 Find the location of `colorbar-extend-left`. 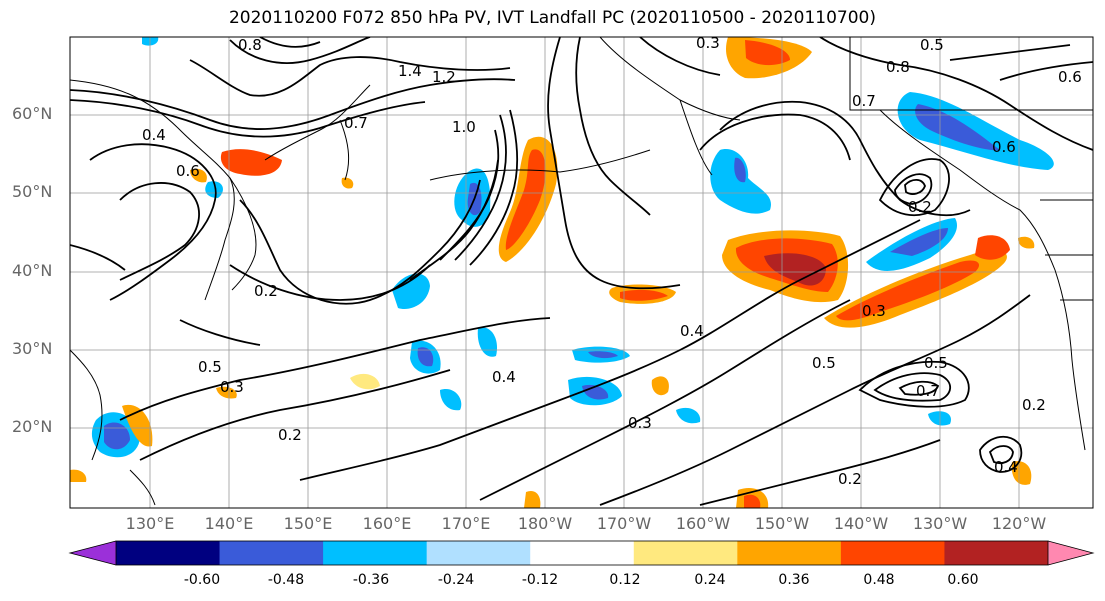

colorbar-extend-left is located at coordinates (93, 553).